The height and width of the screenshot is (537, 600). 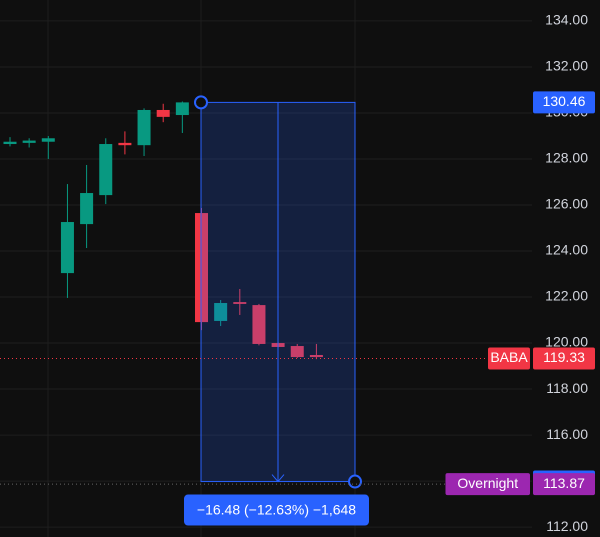 I want to click on y-tick-label: 134.00, so click(x=566, y=20).